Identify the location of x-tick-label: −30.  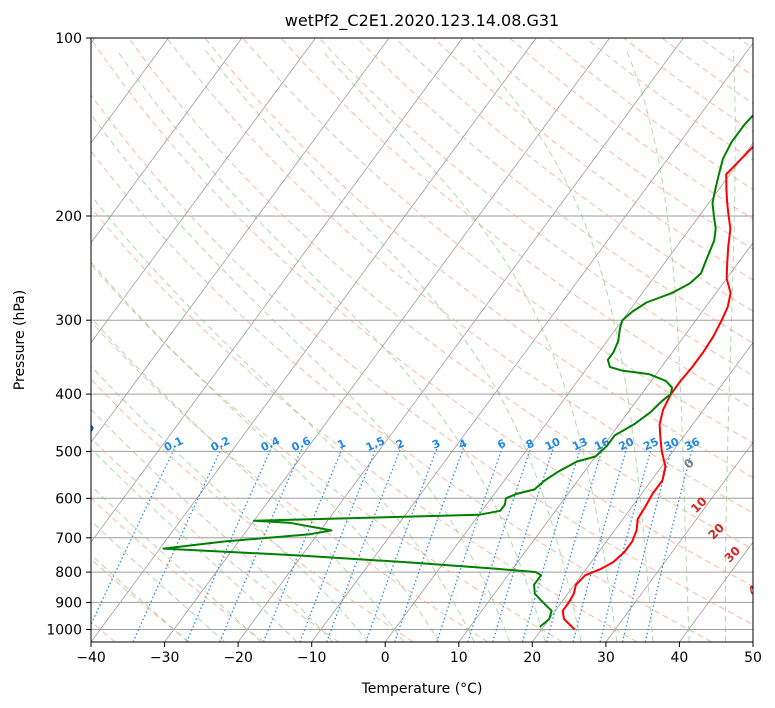
(165, 658).